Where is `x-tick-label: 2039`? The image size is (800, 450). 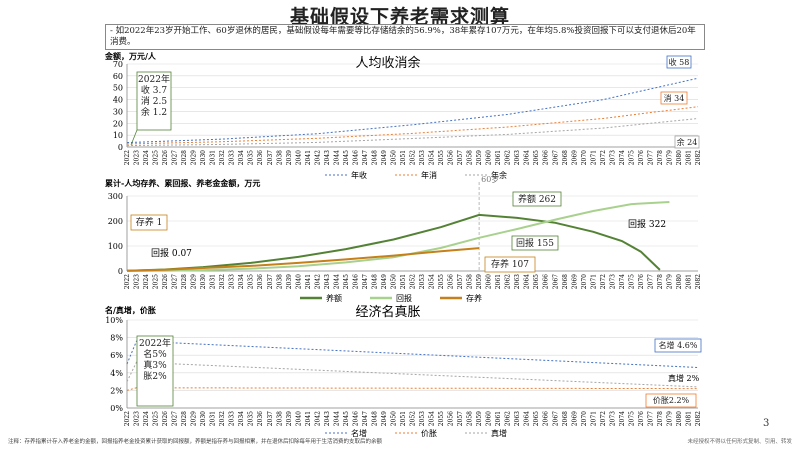 x-tick-label: 2039 is located at coordinates (289, 281).